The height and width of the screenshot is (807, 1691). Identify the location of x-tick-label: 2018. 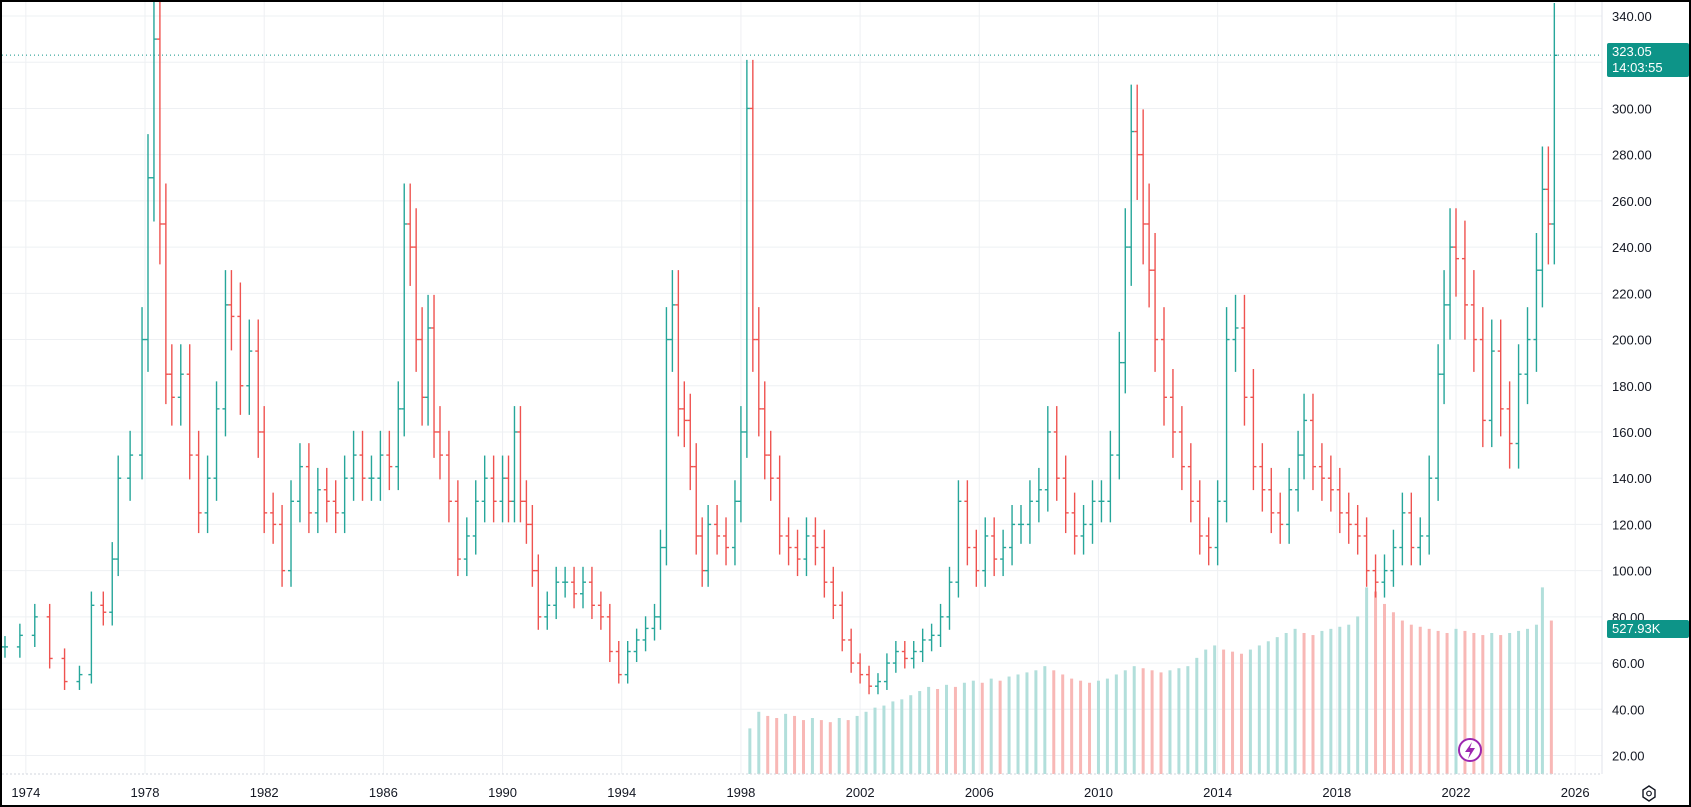
(1336, 792).